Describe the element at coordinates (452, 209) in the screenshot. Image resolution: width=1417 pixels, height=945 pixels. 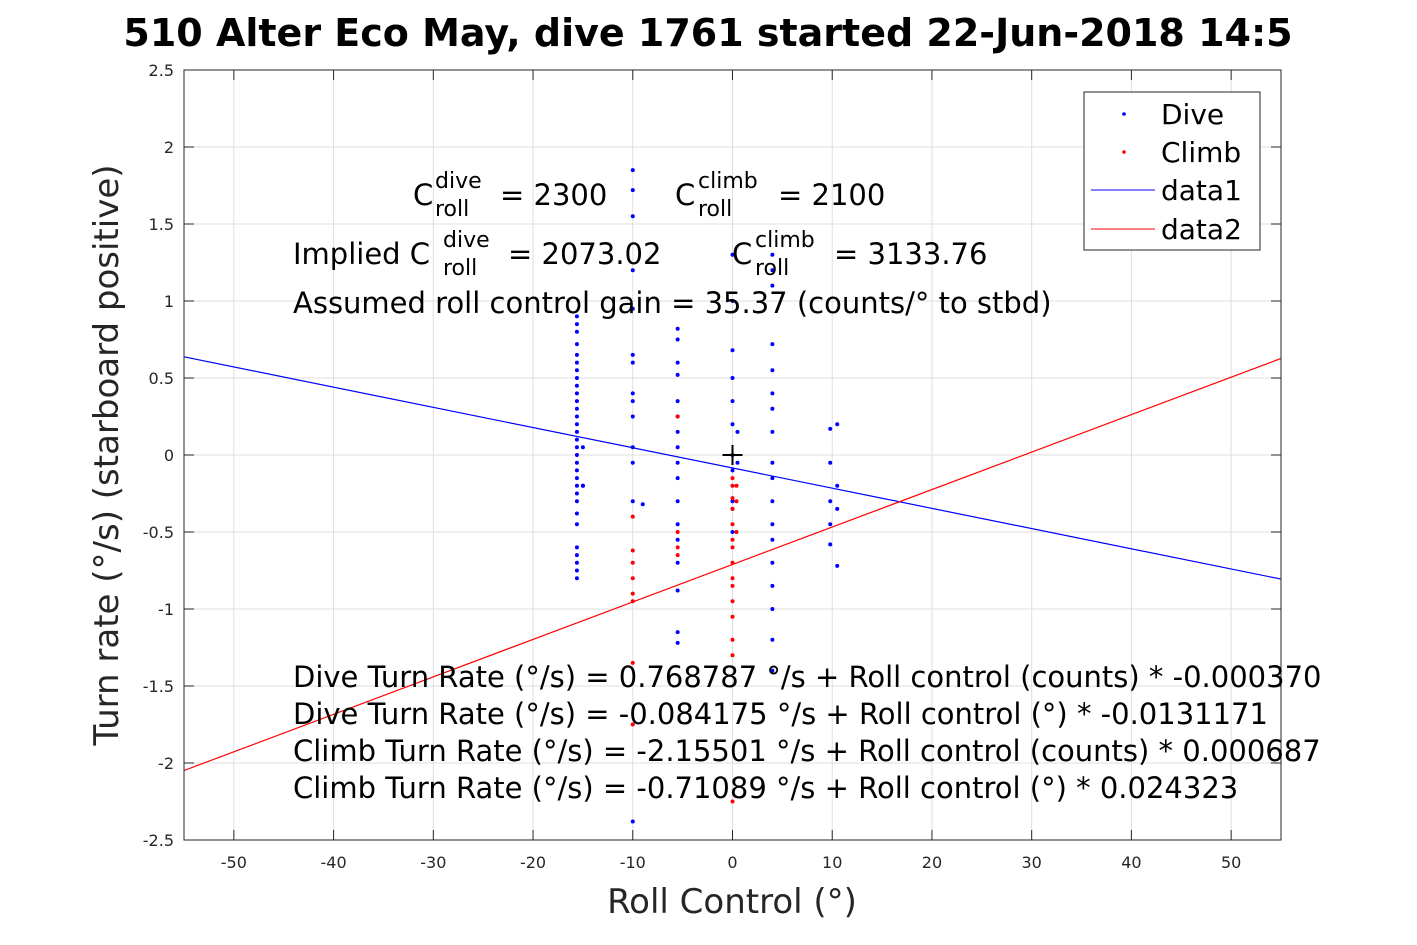
I see `c-roll-dive-sub: roll` at that location.